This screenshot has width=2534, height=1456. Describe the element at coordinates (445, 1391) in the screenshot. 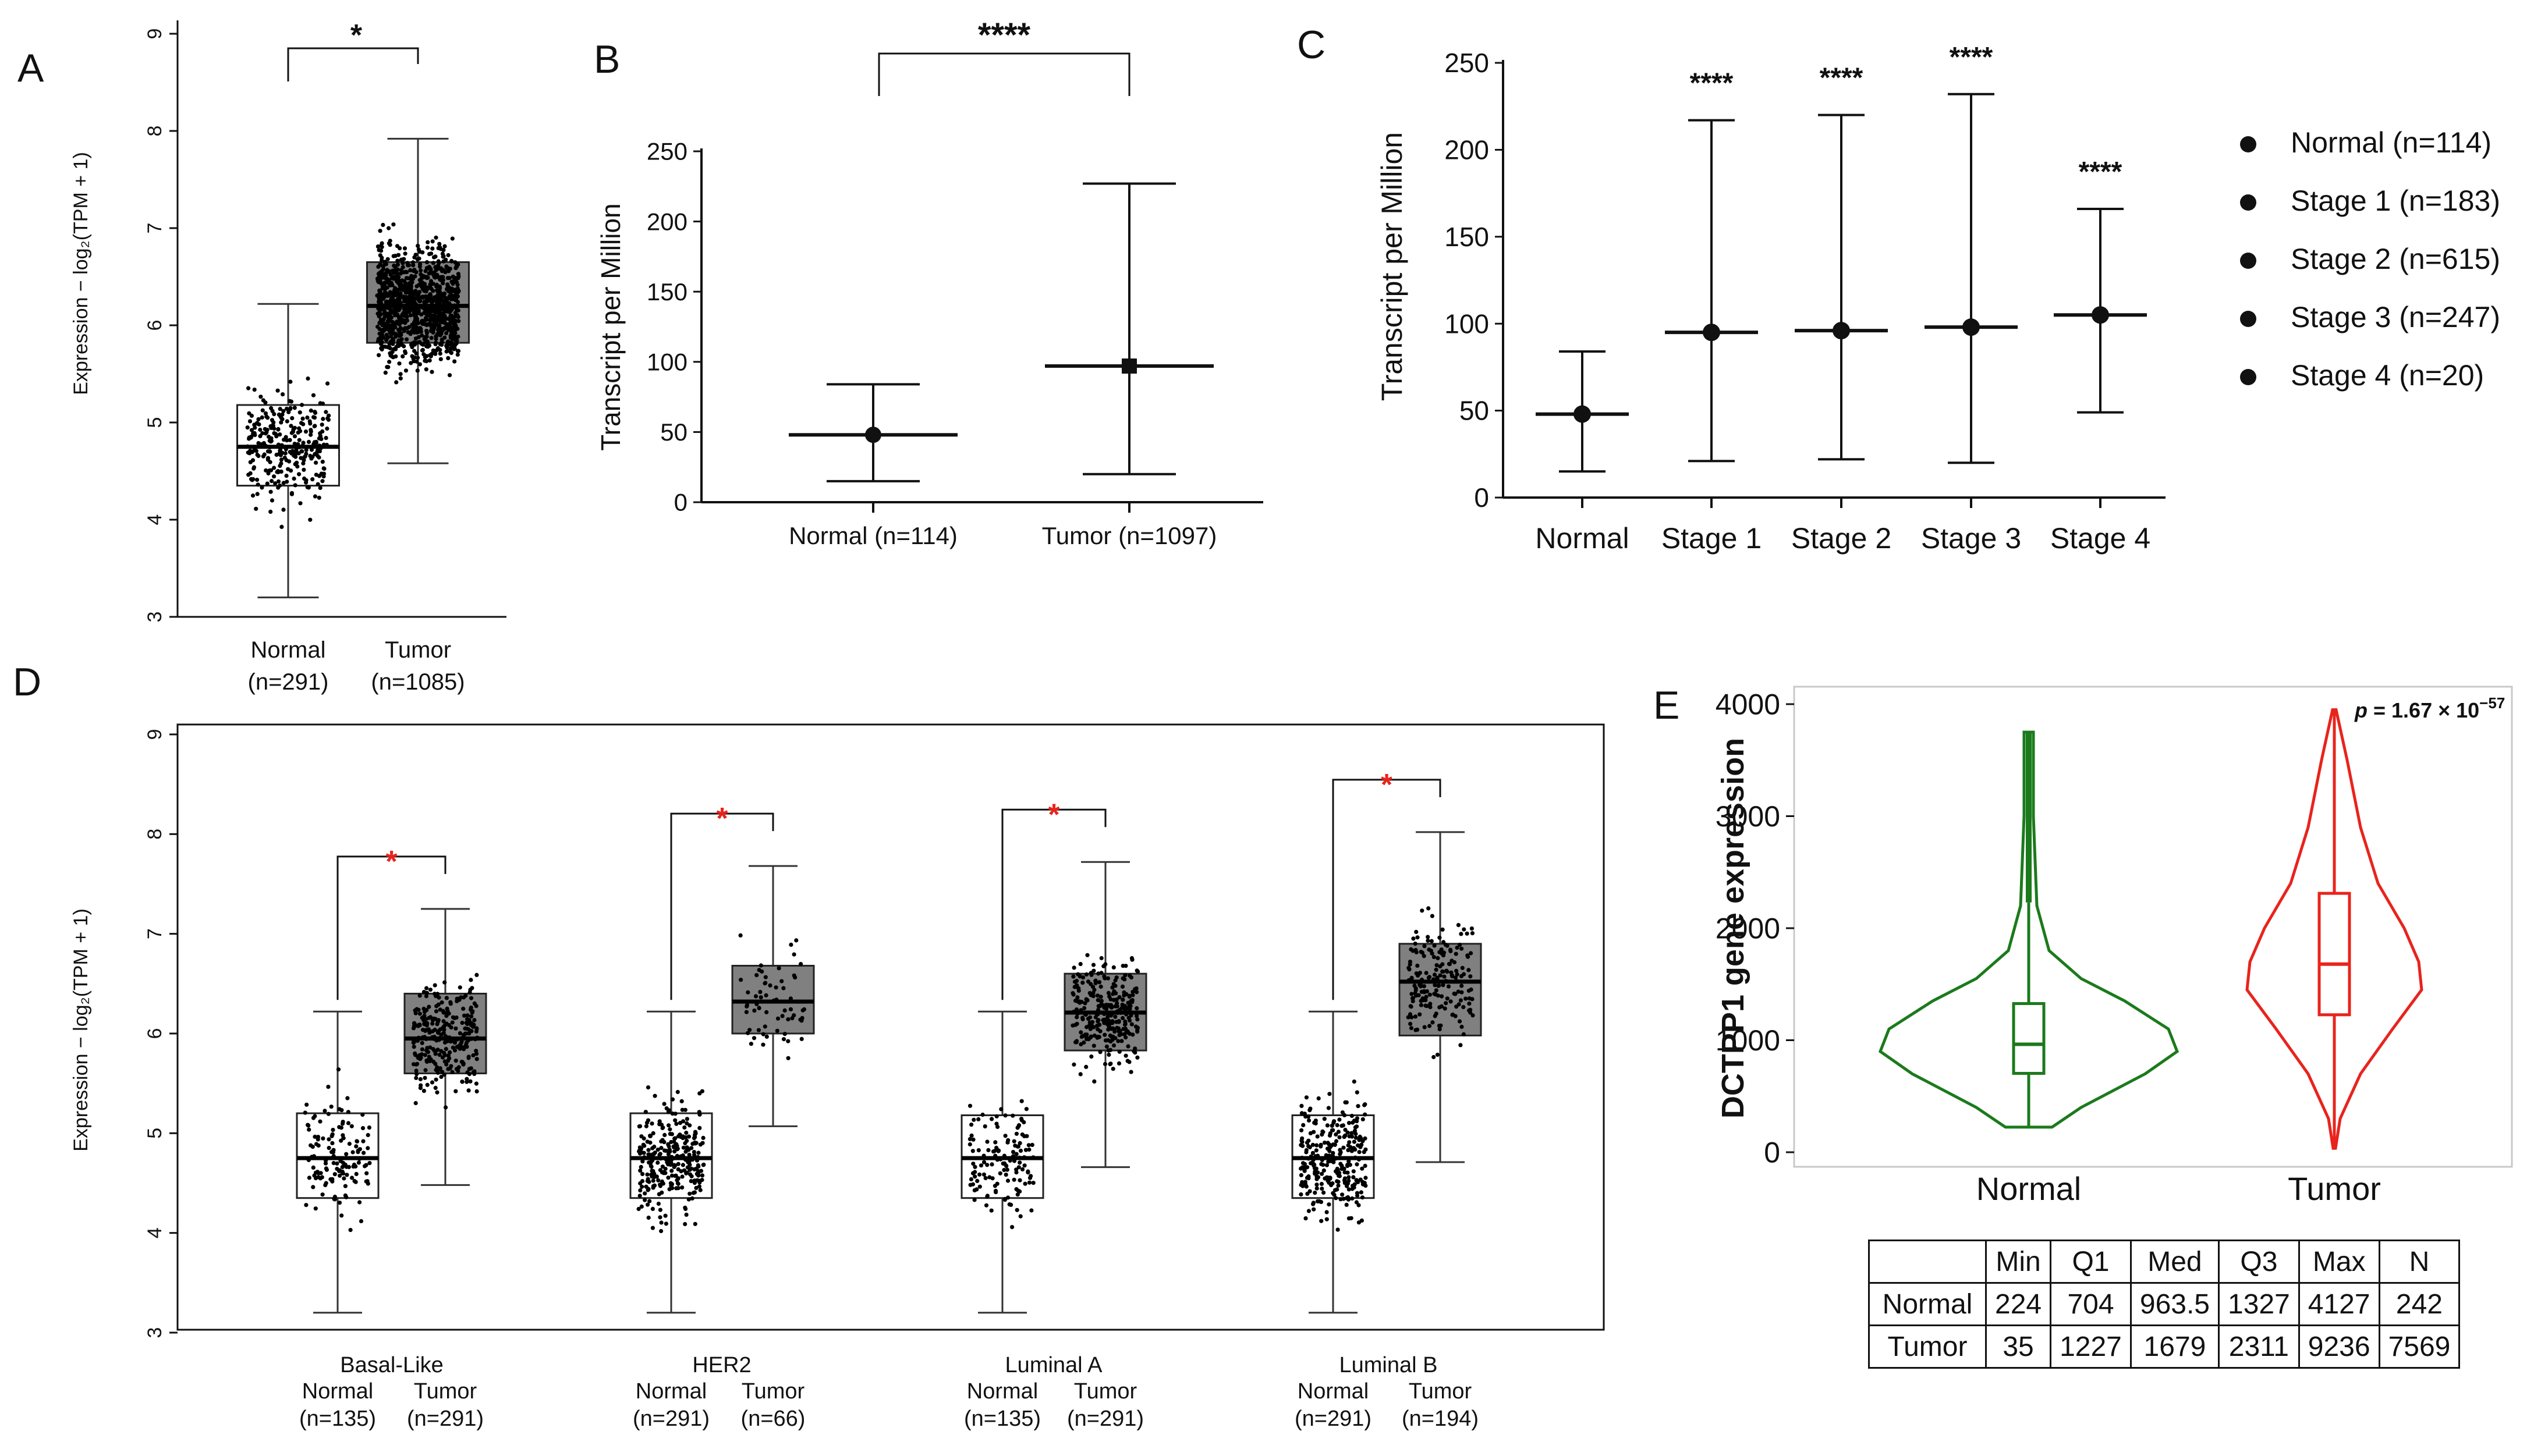

I see `panel-d-xtick-label: Tumor` at that location.